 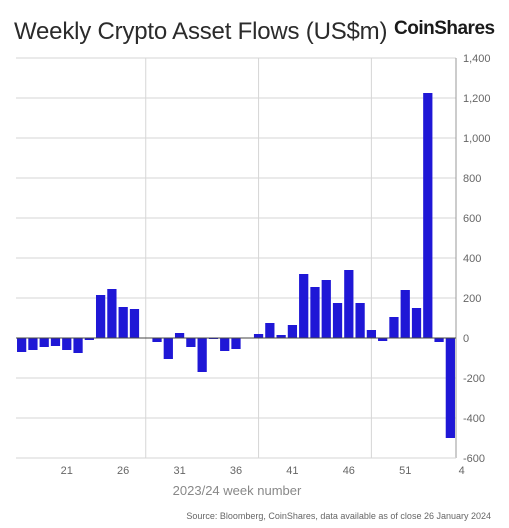 What do you see at coordinates (472, 179) in the screenshot?
I see `y-tick-label: 800` at bounding box center [472, 179].